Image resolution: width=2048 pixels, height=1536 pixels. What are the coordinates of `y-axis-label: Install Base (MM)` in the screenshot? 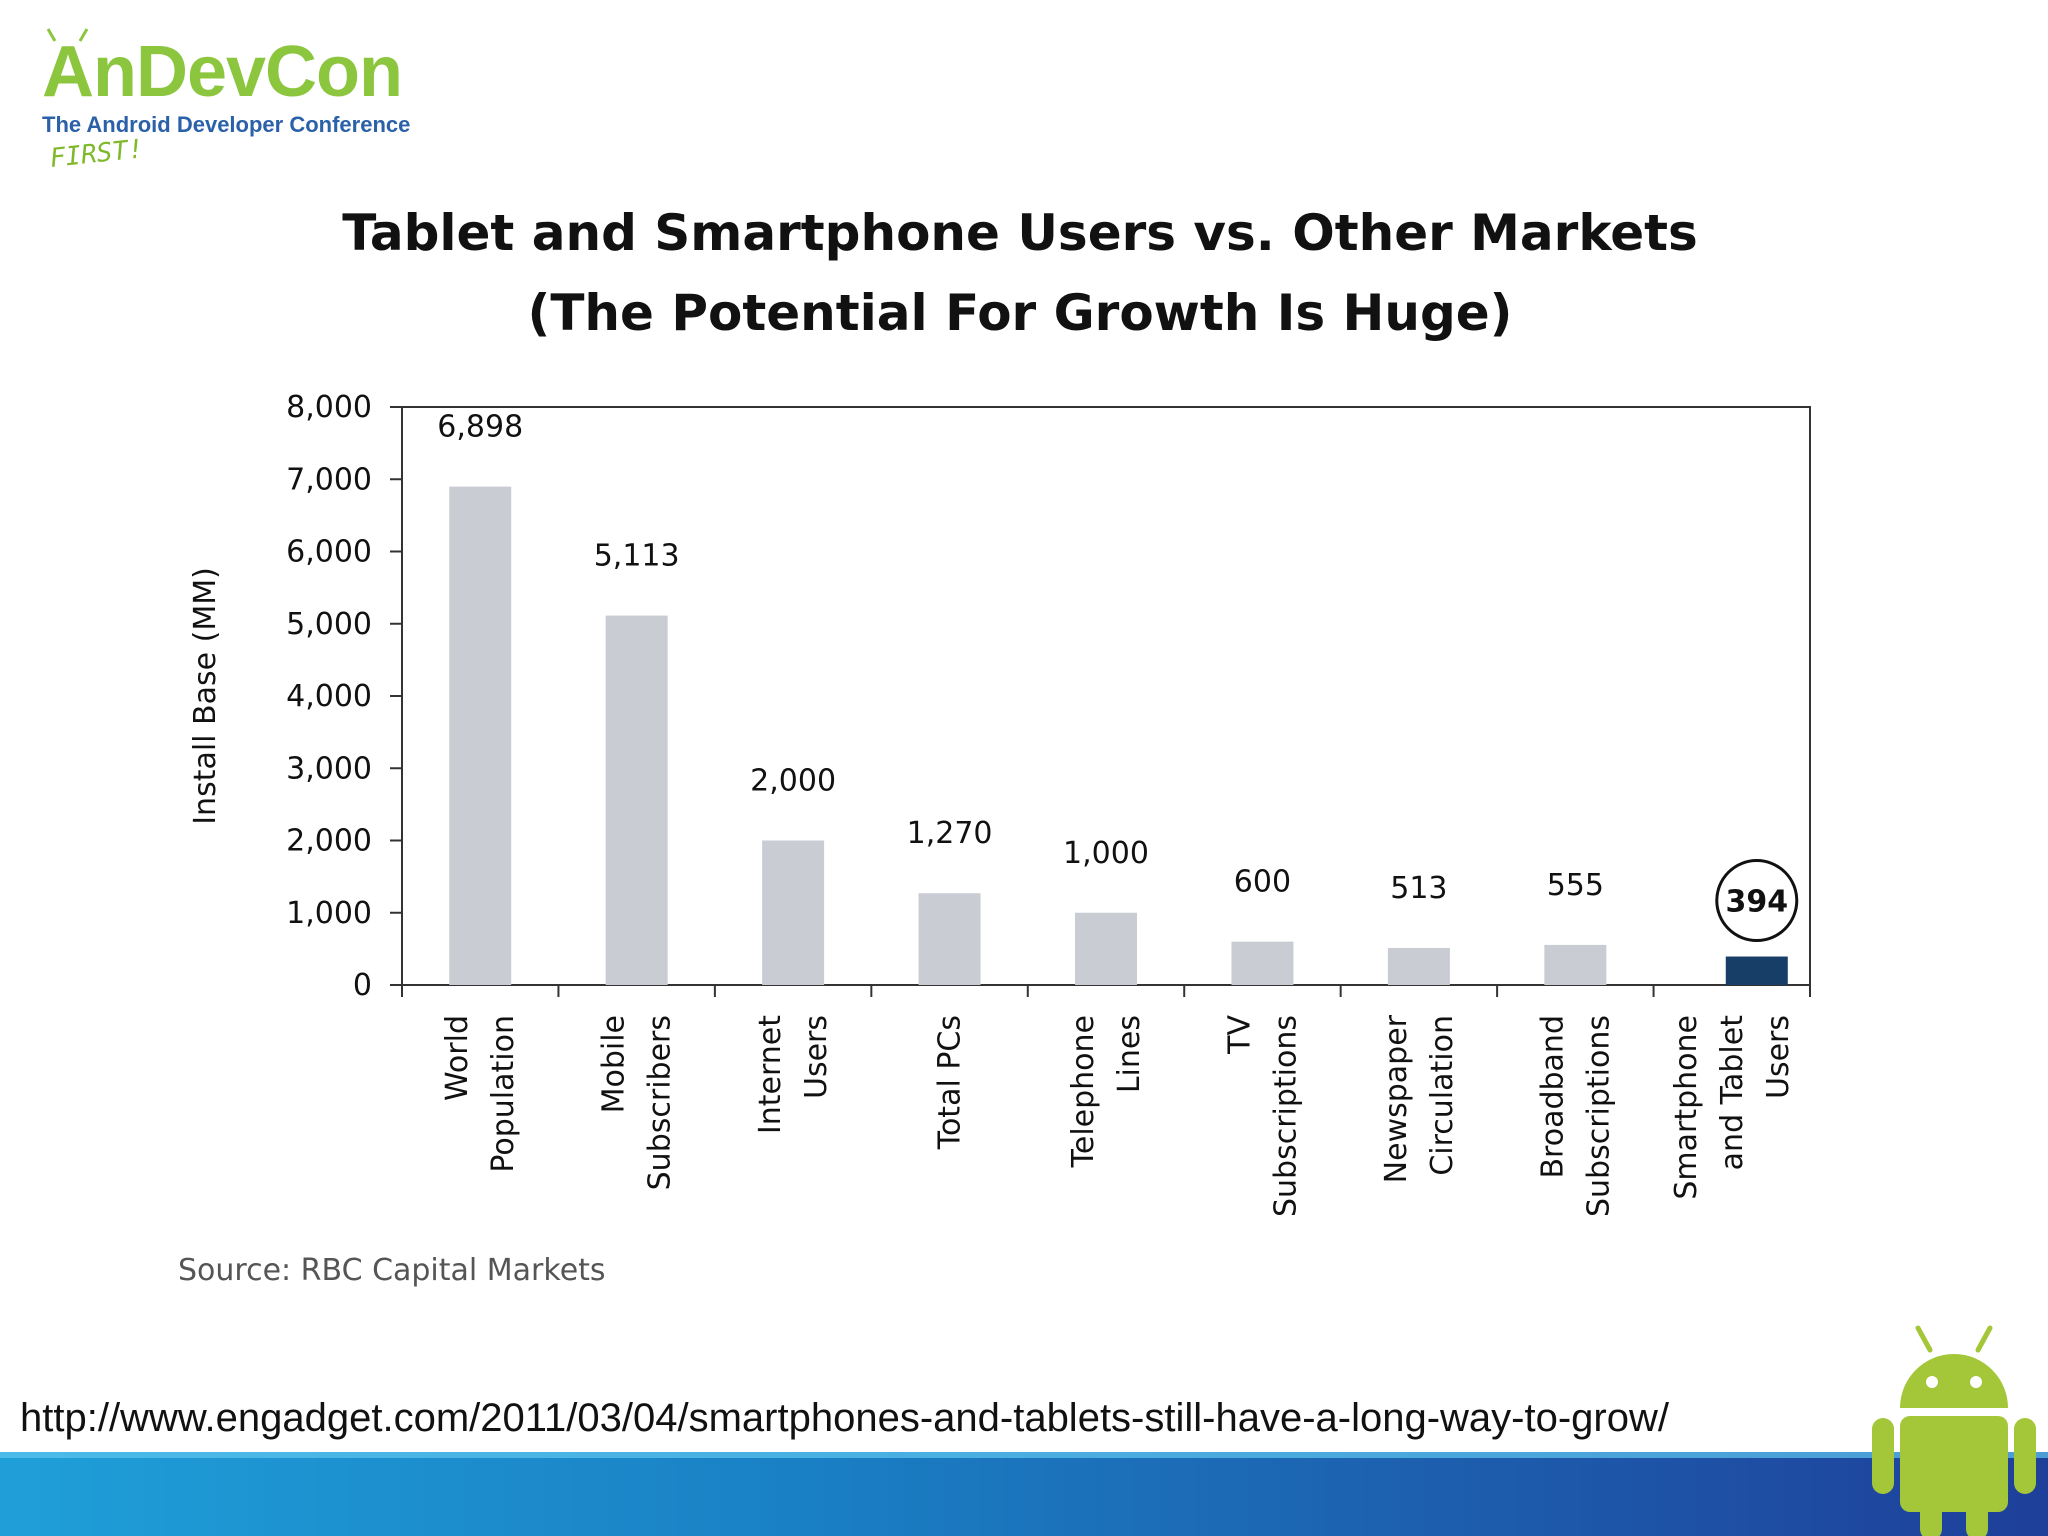 It's located at (205, 696).